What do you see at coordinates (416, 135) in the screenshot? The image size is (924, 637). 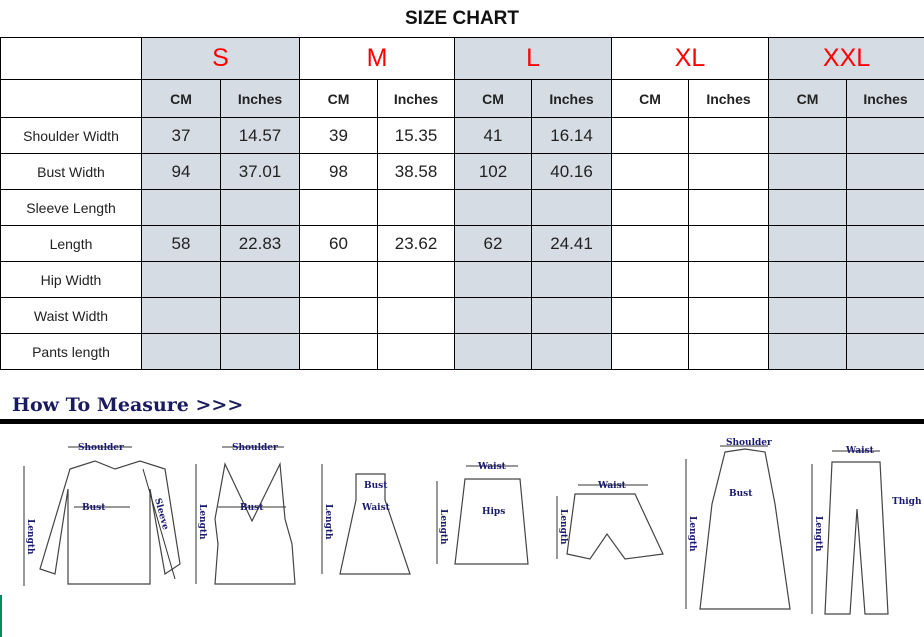 I see `value-cell: 15.35` at bounding box center [416, 135].